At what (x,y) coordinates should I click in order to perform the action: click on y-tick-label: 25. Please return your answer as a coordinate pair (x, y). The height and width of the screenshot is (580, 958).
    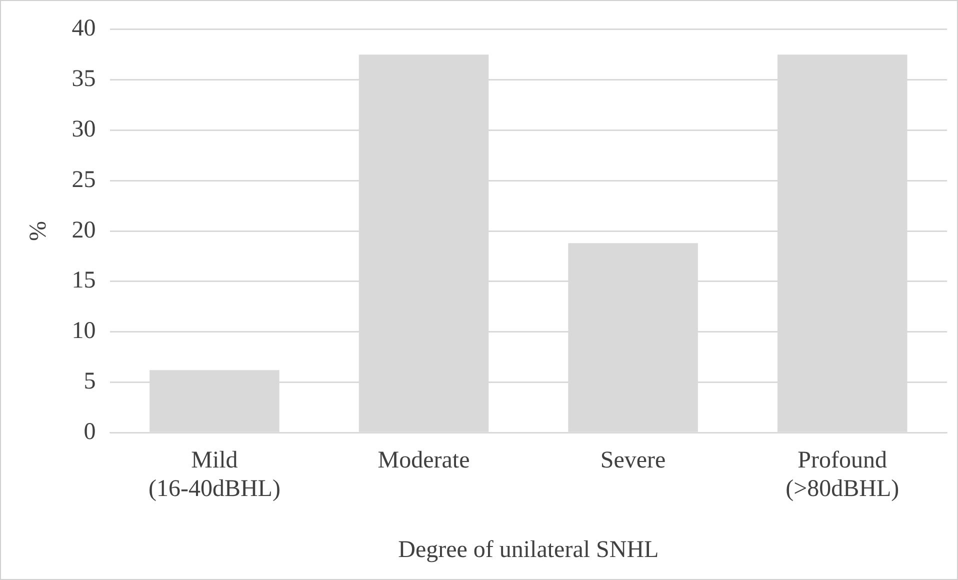
    Looking at the image, I should click on (84, 179).